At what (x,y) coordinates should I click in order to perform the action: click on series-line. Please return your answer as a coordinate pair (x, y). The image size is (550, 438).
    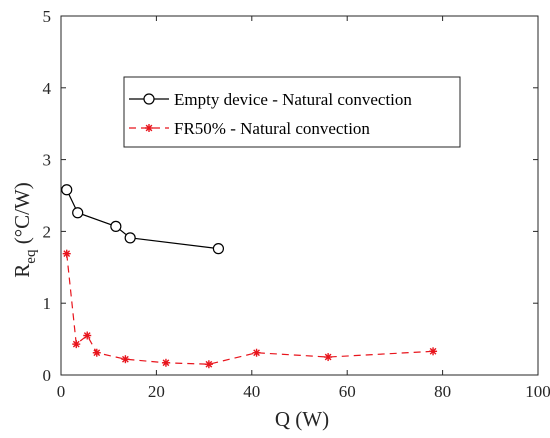
    Looking at the image, I should click on (142, 219).